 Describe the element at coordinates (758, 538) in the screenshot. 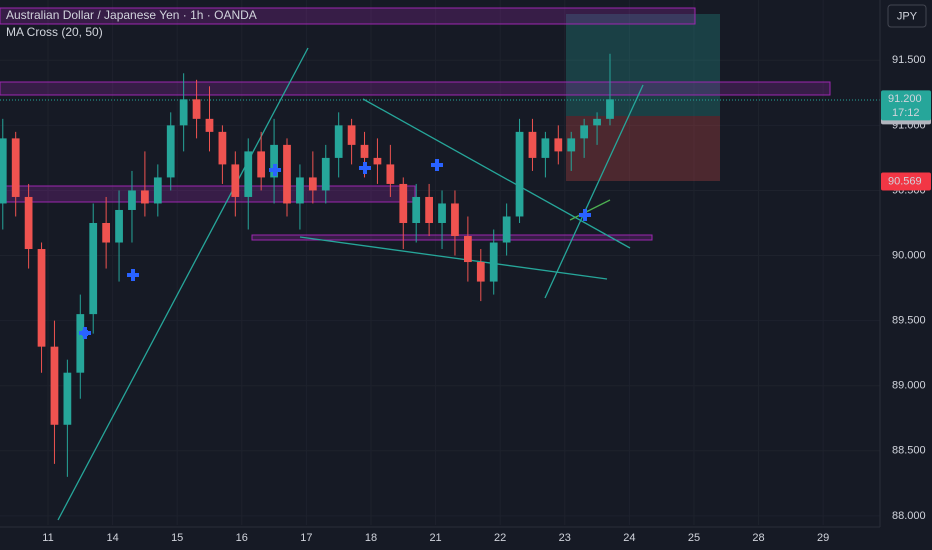

I see `x-tick-label: 28` at that location.